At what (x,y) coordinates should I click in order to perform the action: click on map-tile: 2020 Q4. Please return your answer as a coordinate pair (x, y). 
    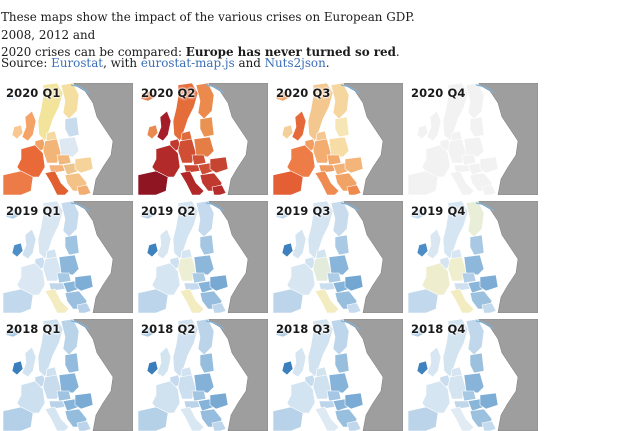
    Looking at the image, I should click on (472, 139).